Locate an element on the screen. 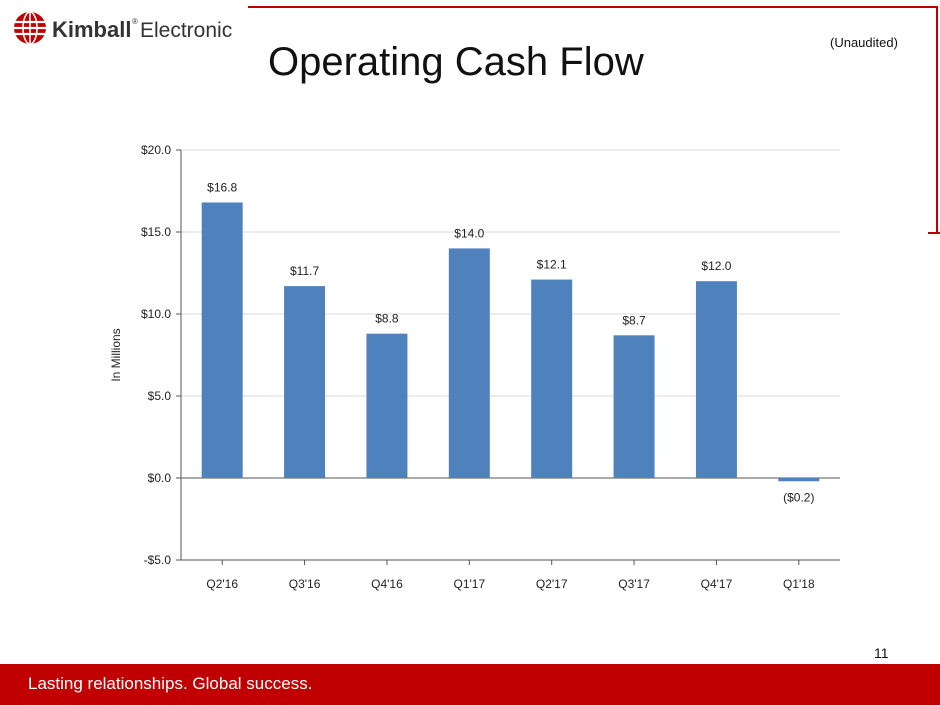 The height and width of the screenshot is (705, 940). data-label: $11.7 is located at coordinates (304, 271).